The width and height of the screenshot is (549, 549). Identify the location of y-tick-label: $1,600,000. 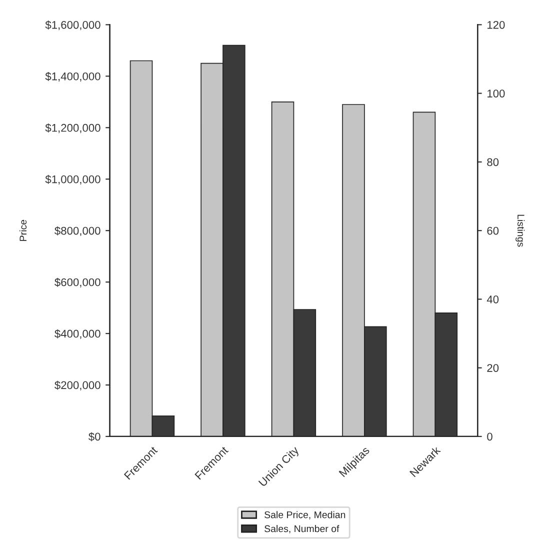
(72, 25).